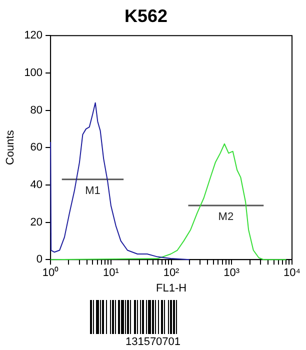 This screenshot has width=306, height=350. What do you see at coordinates (36, 222) in the screenshot?
I see `y-tick-label: 20` at bounding box center [36, 222].